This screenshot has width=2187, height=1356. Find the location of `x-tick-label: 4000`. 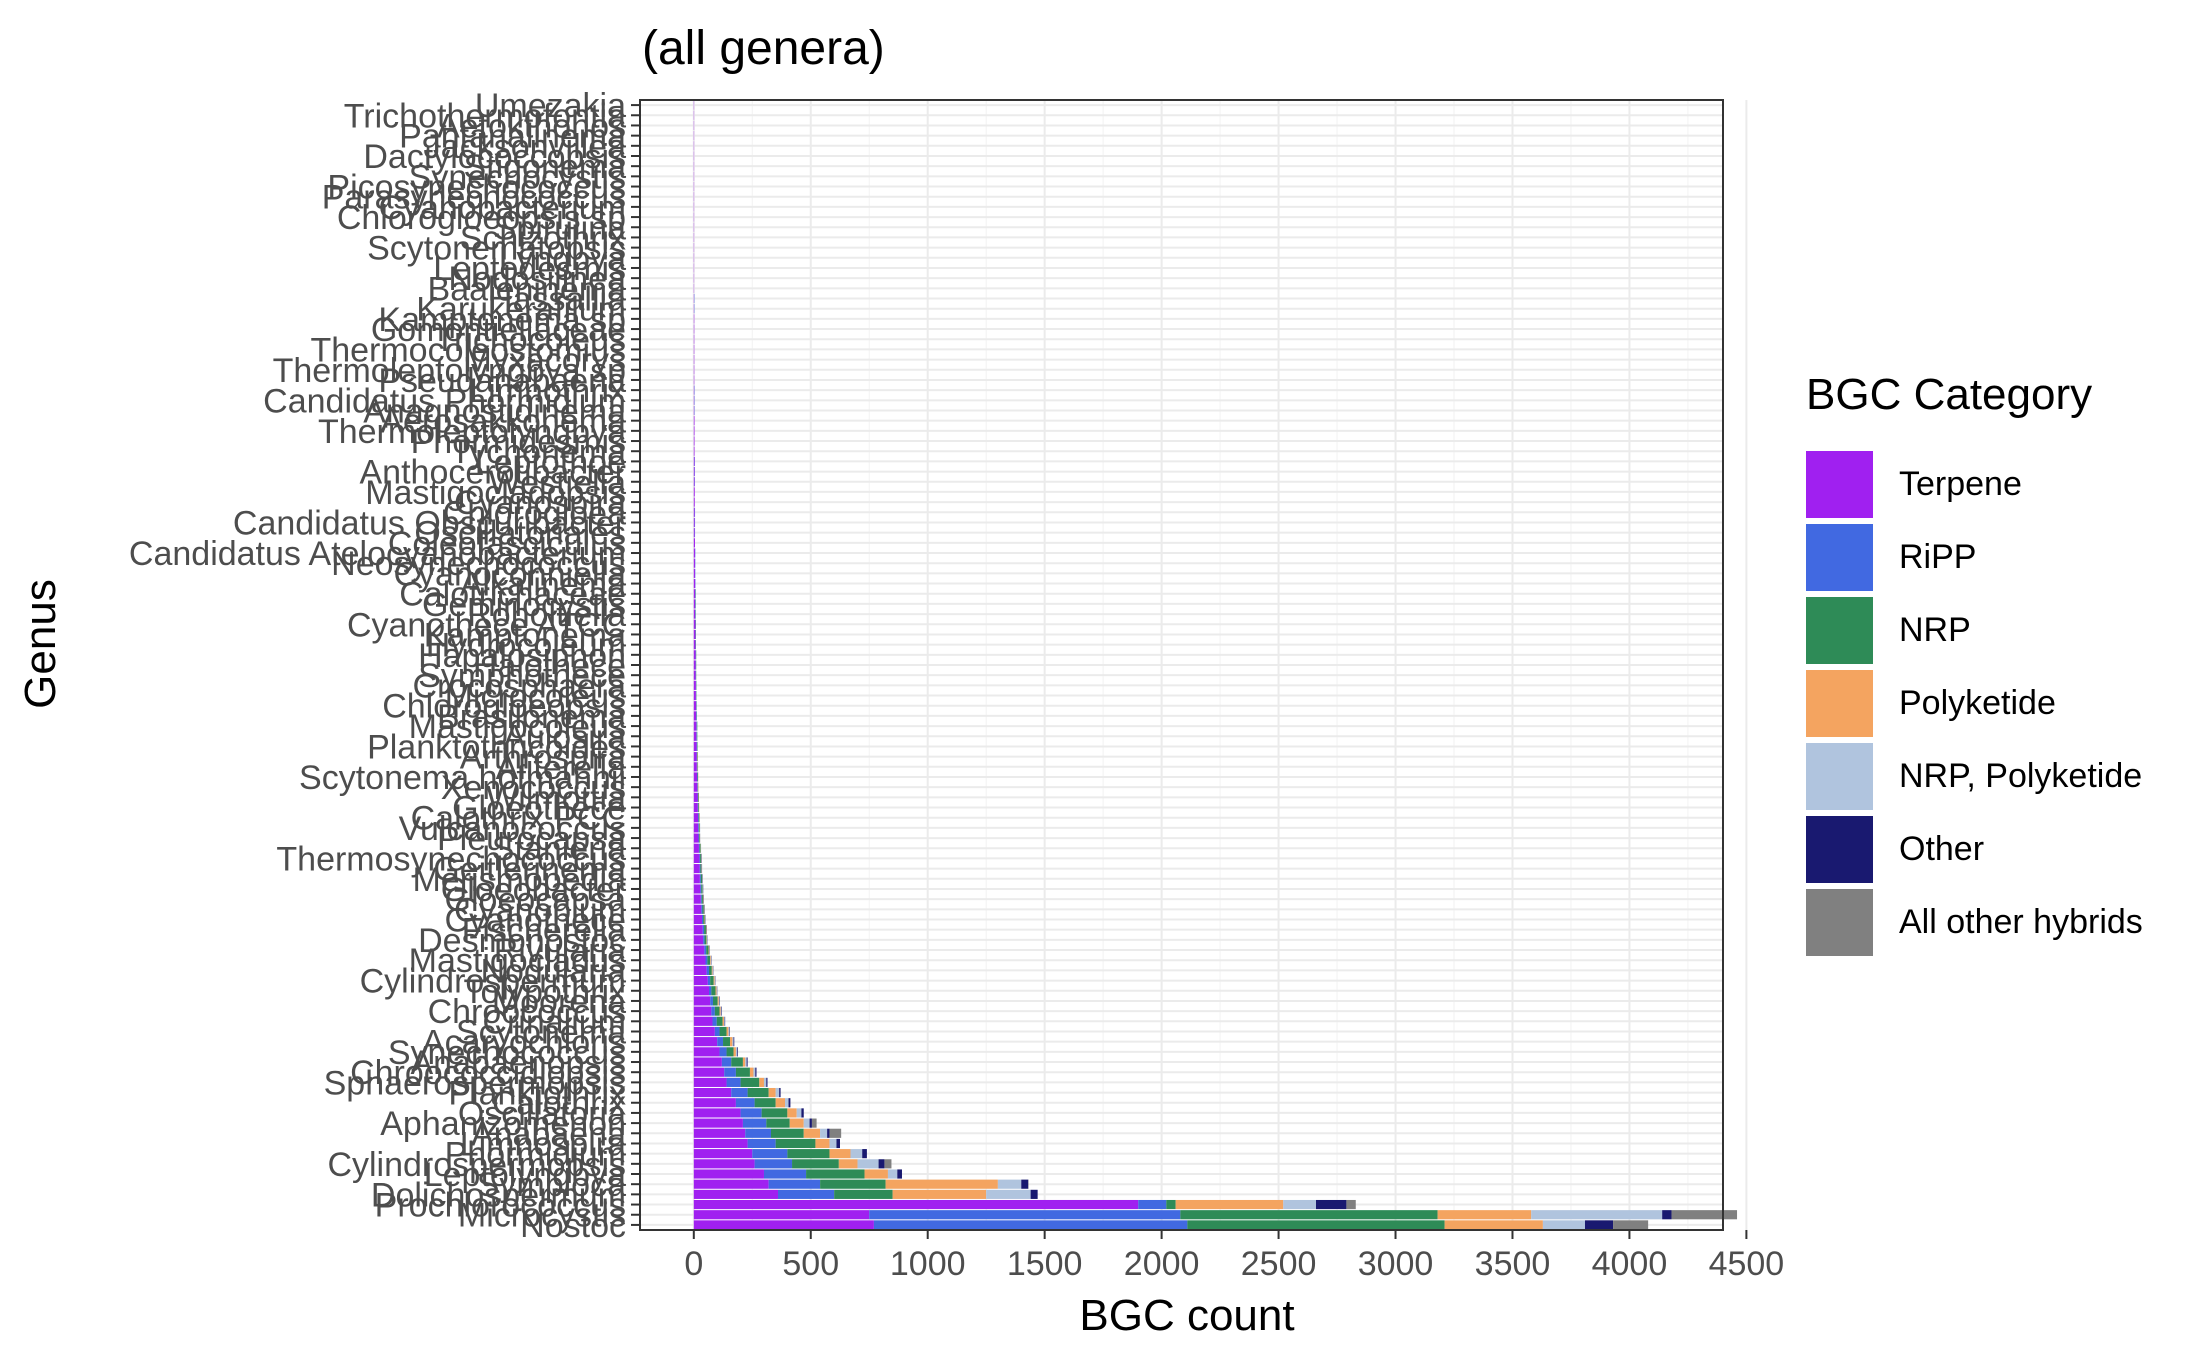

x-tick-label: 4000 is located at coordinates (1630, 1264).